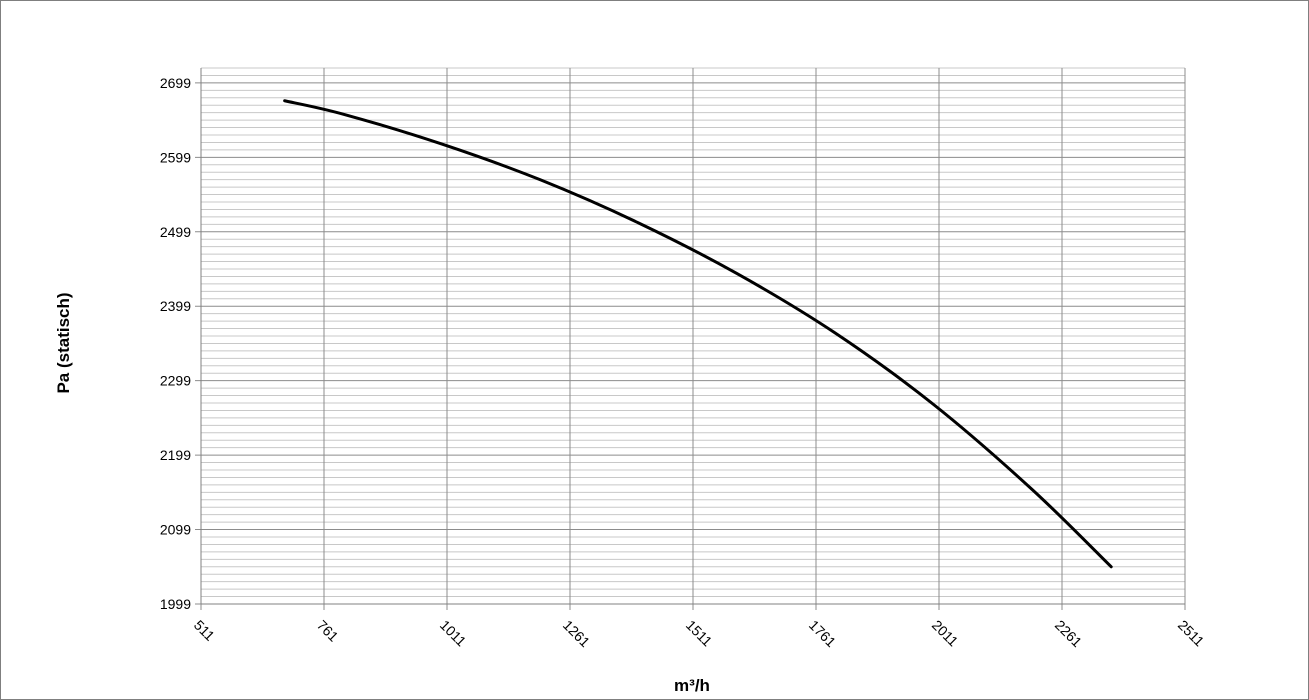 Image resolution: width=1309 pixels, height=700 pixels. I want to click on x-tick-labels: 511 761 1011 1261 1511 1761 2011 2261 2511, so click(699, 633).